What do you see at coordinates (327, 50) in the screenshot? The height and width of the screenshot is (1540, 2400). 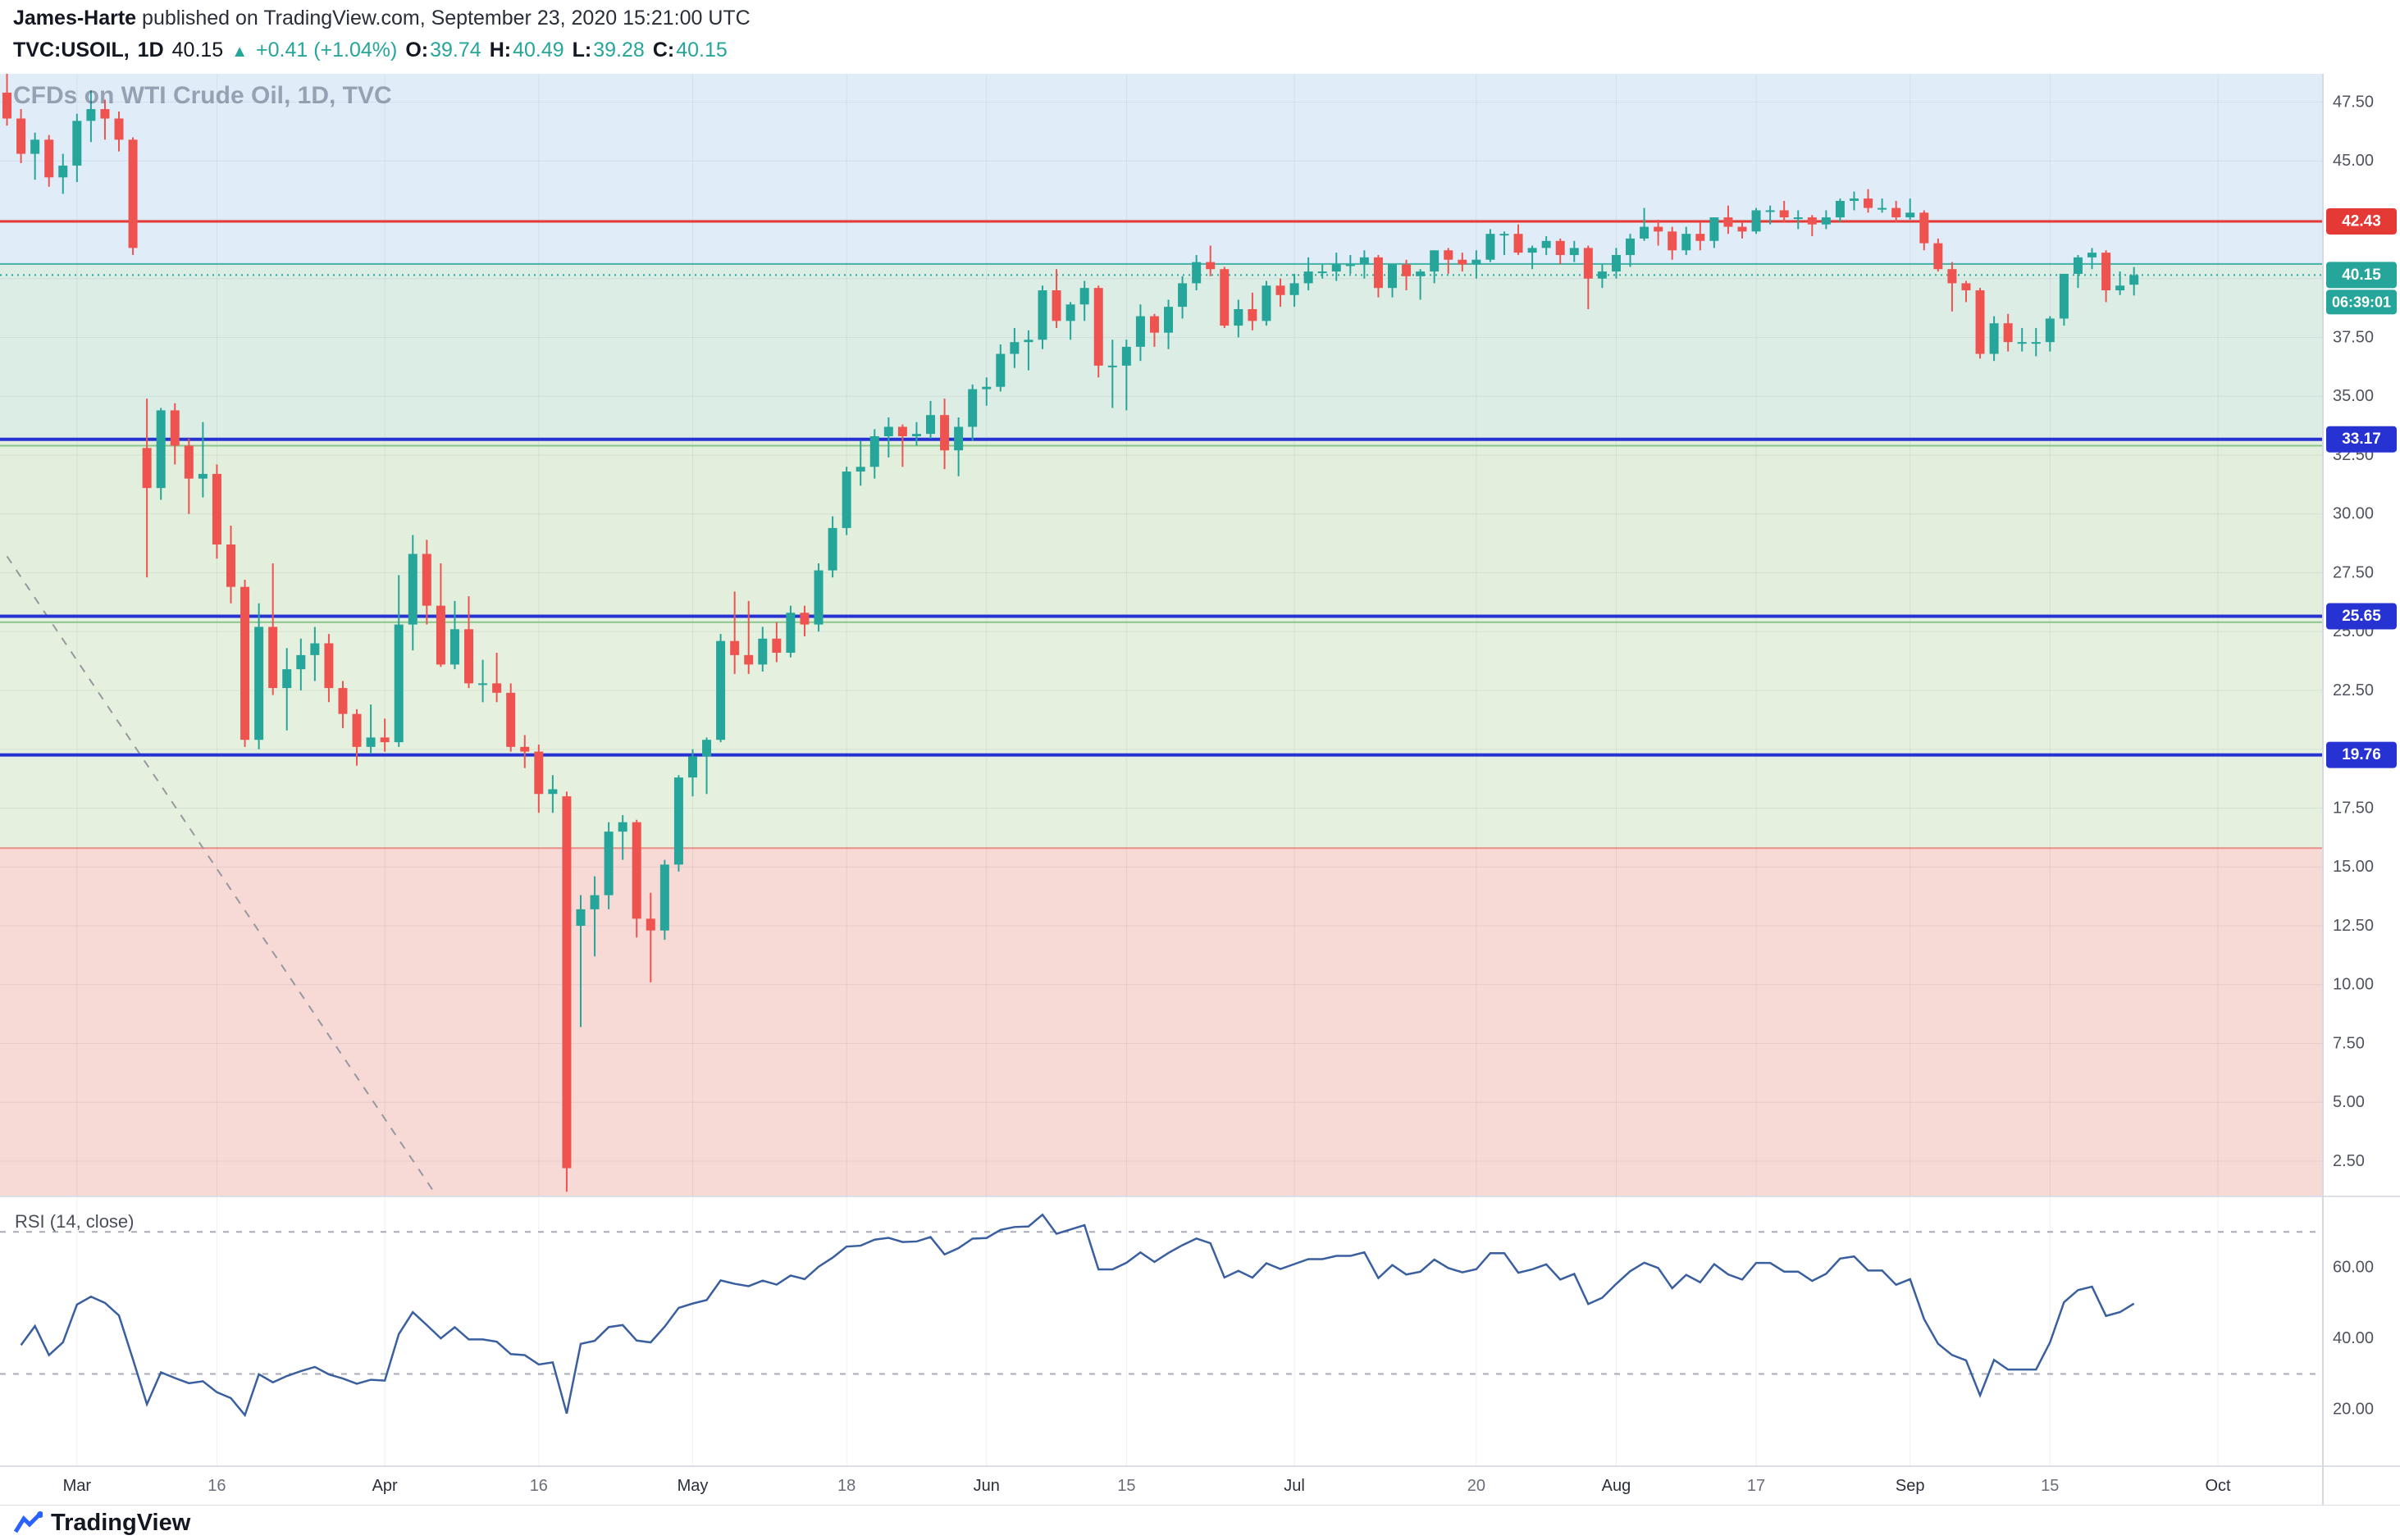 I see `symbol-change: +0.41 (+1.04%)` at bounding box center [327, 50].